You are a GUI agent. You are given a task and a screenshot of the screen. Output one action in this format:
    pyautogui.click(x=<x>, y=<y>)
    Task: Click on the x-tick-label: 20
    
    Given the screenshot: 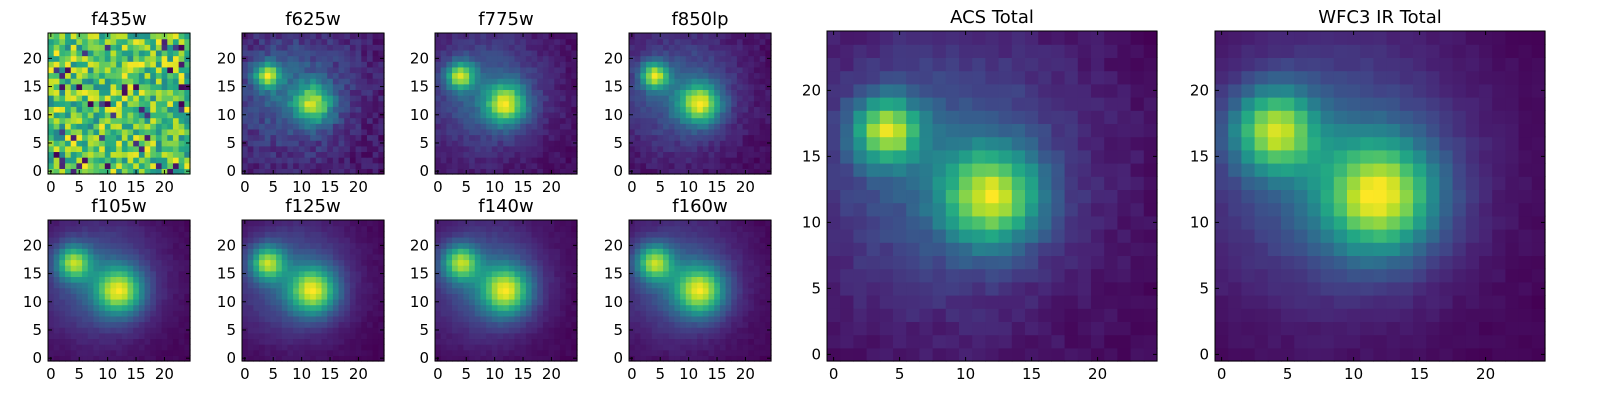 What is the action you would take?
    pyautogui.click(x=551, y=187)
    